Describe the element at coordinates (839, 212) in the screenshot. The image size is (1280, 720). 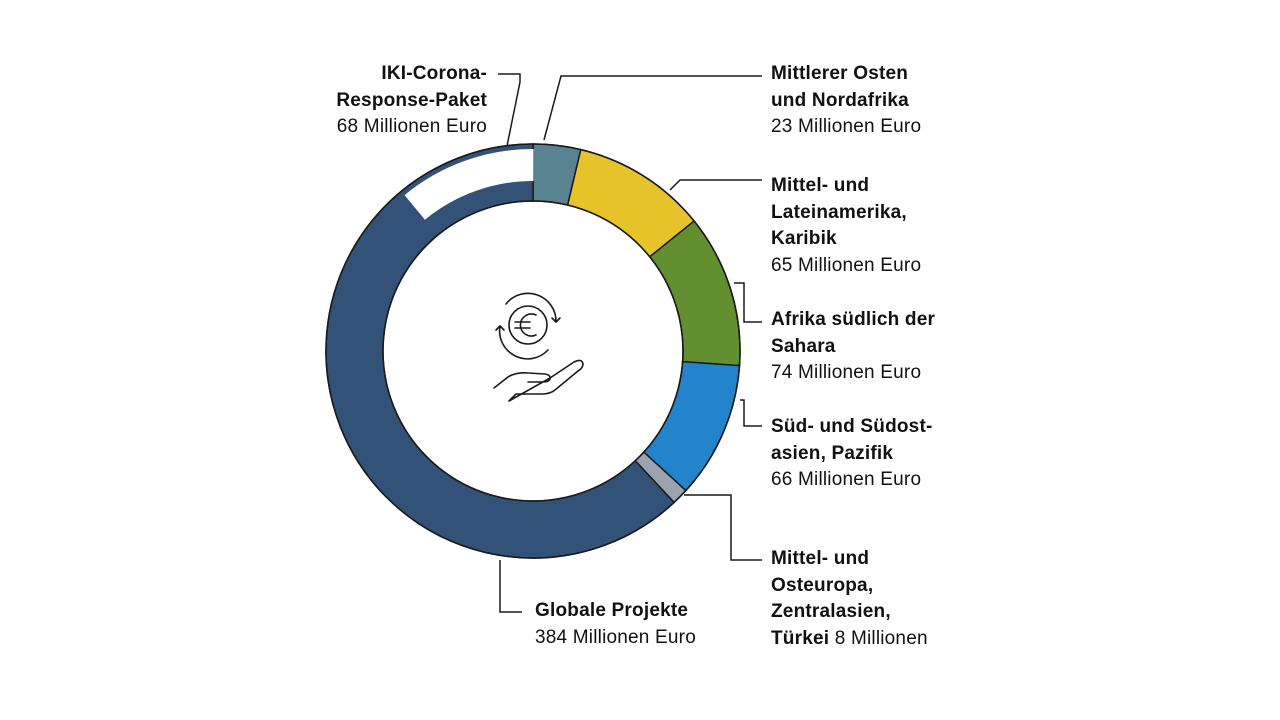
I see `label-latam-line2: Lateinamerika,` at that location.